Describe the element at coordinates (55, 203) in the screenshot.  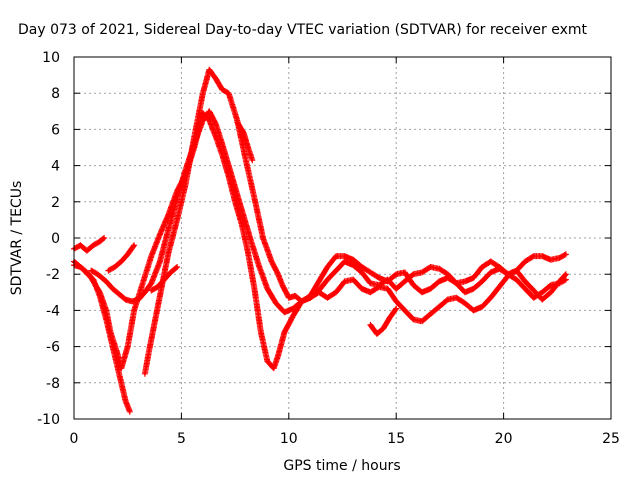
I see `y-tick-label: 2` at that location.